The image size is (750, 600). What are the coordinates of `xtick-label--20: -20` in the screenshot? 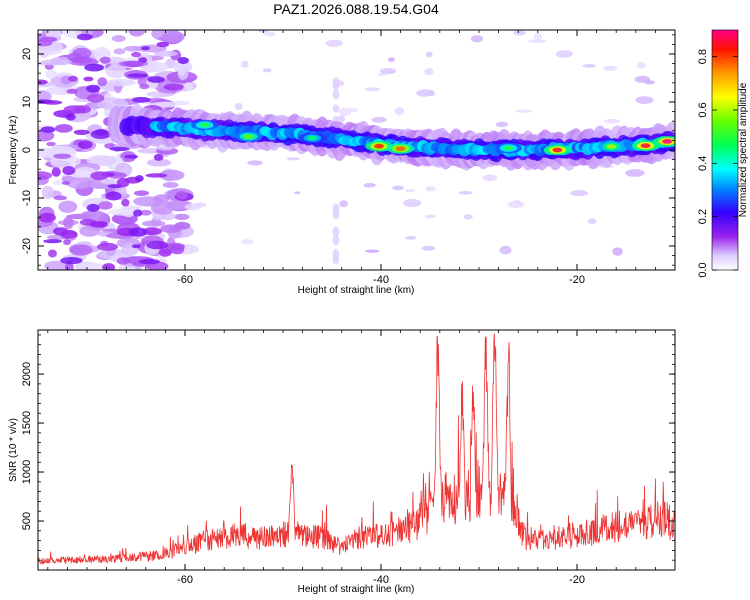 It's located at (577, 280).